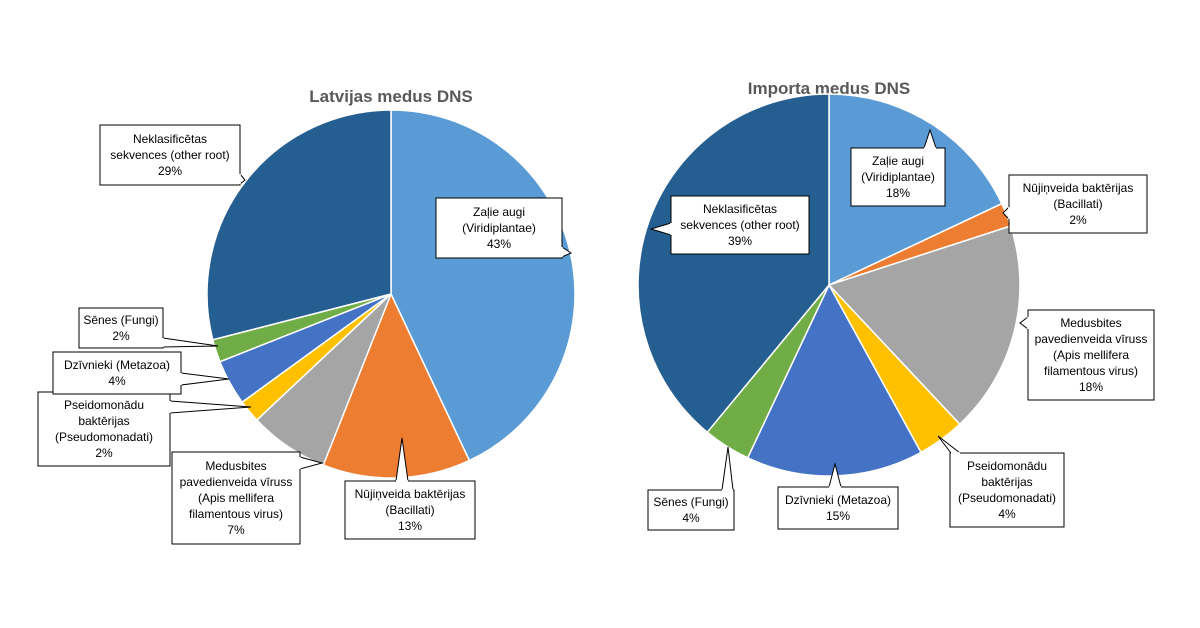 This screenshot has height=628, width=1200. Describe the element at coordinates (924, 325) in the screenshot. I see `pie-slice-bee-virus` at that location.